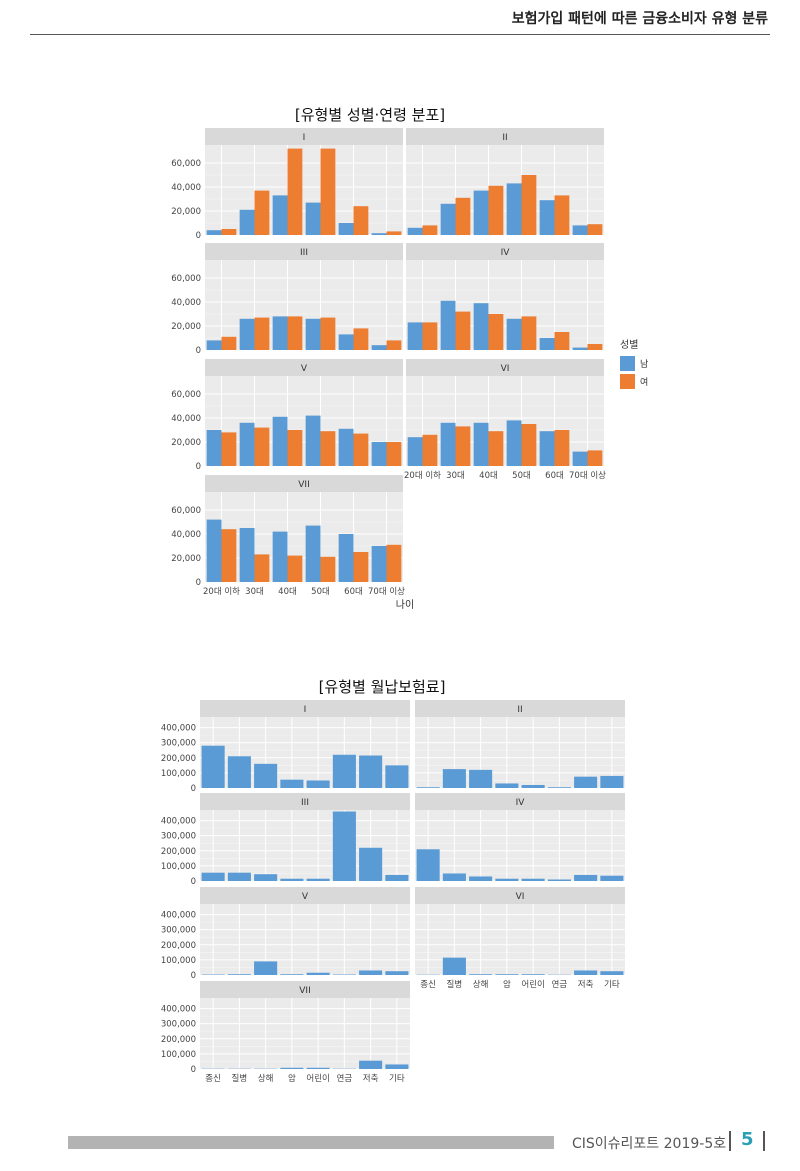  Describe the element at coordinates (178, 946) in the screenshot. I see `y-tick-label: 200,000` at that location.